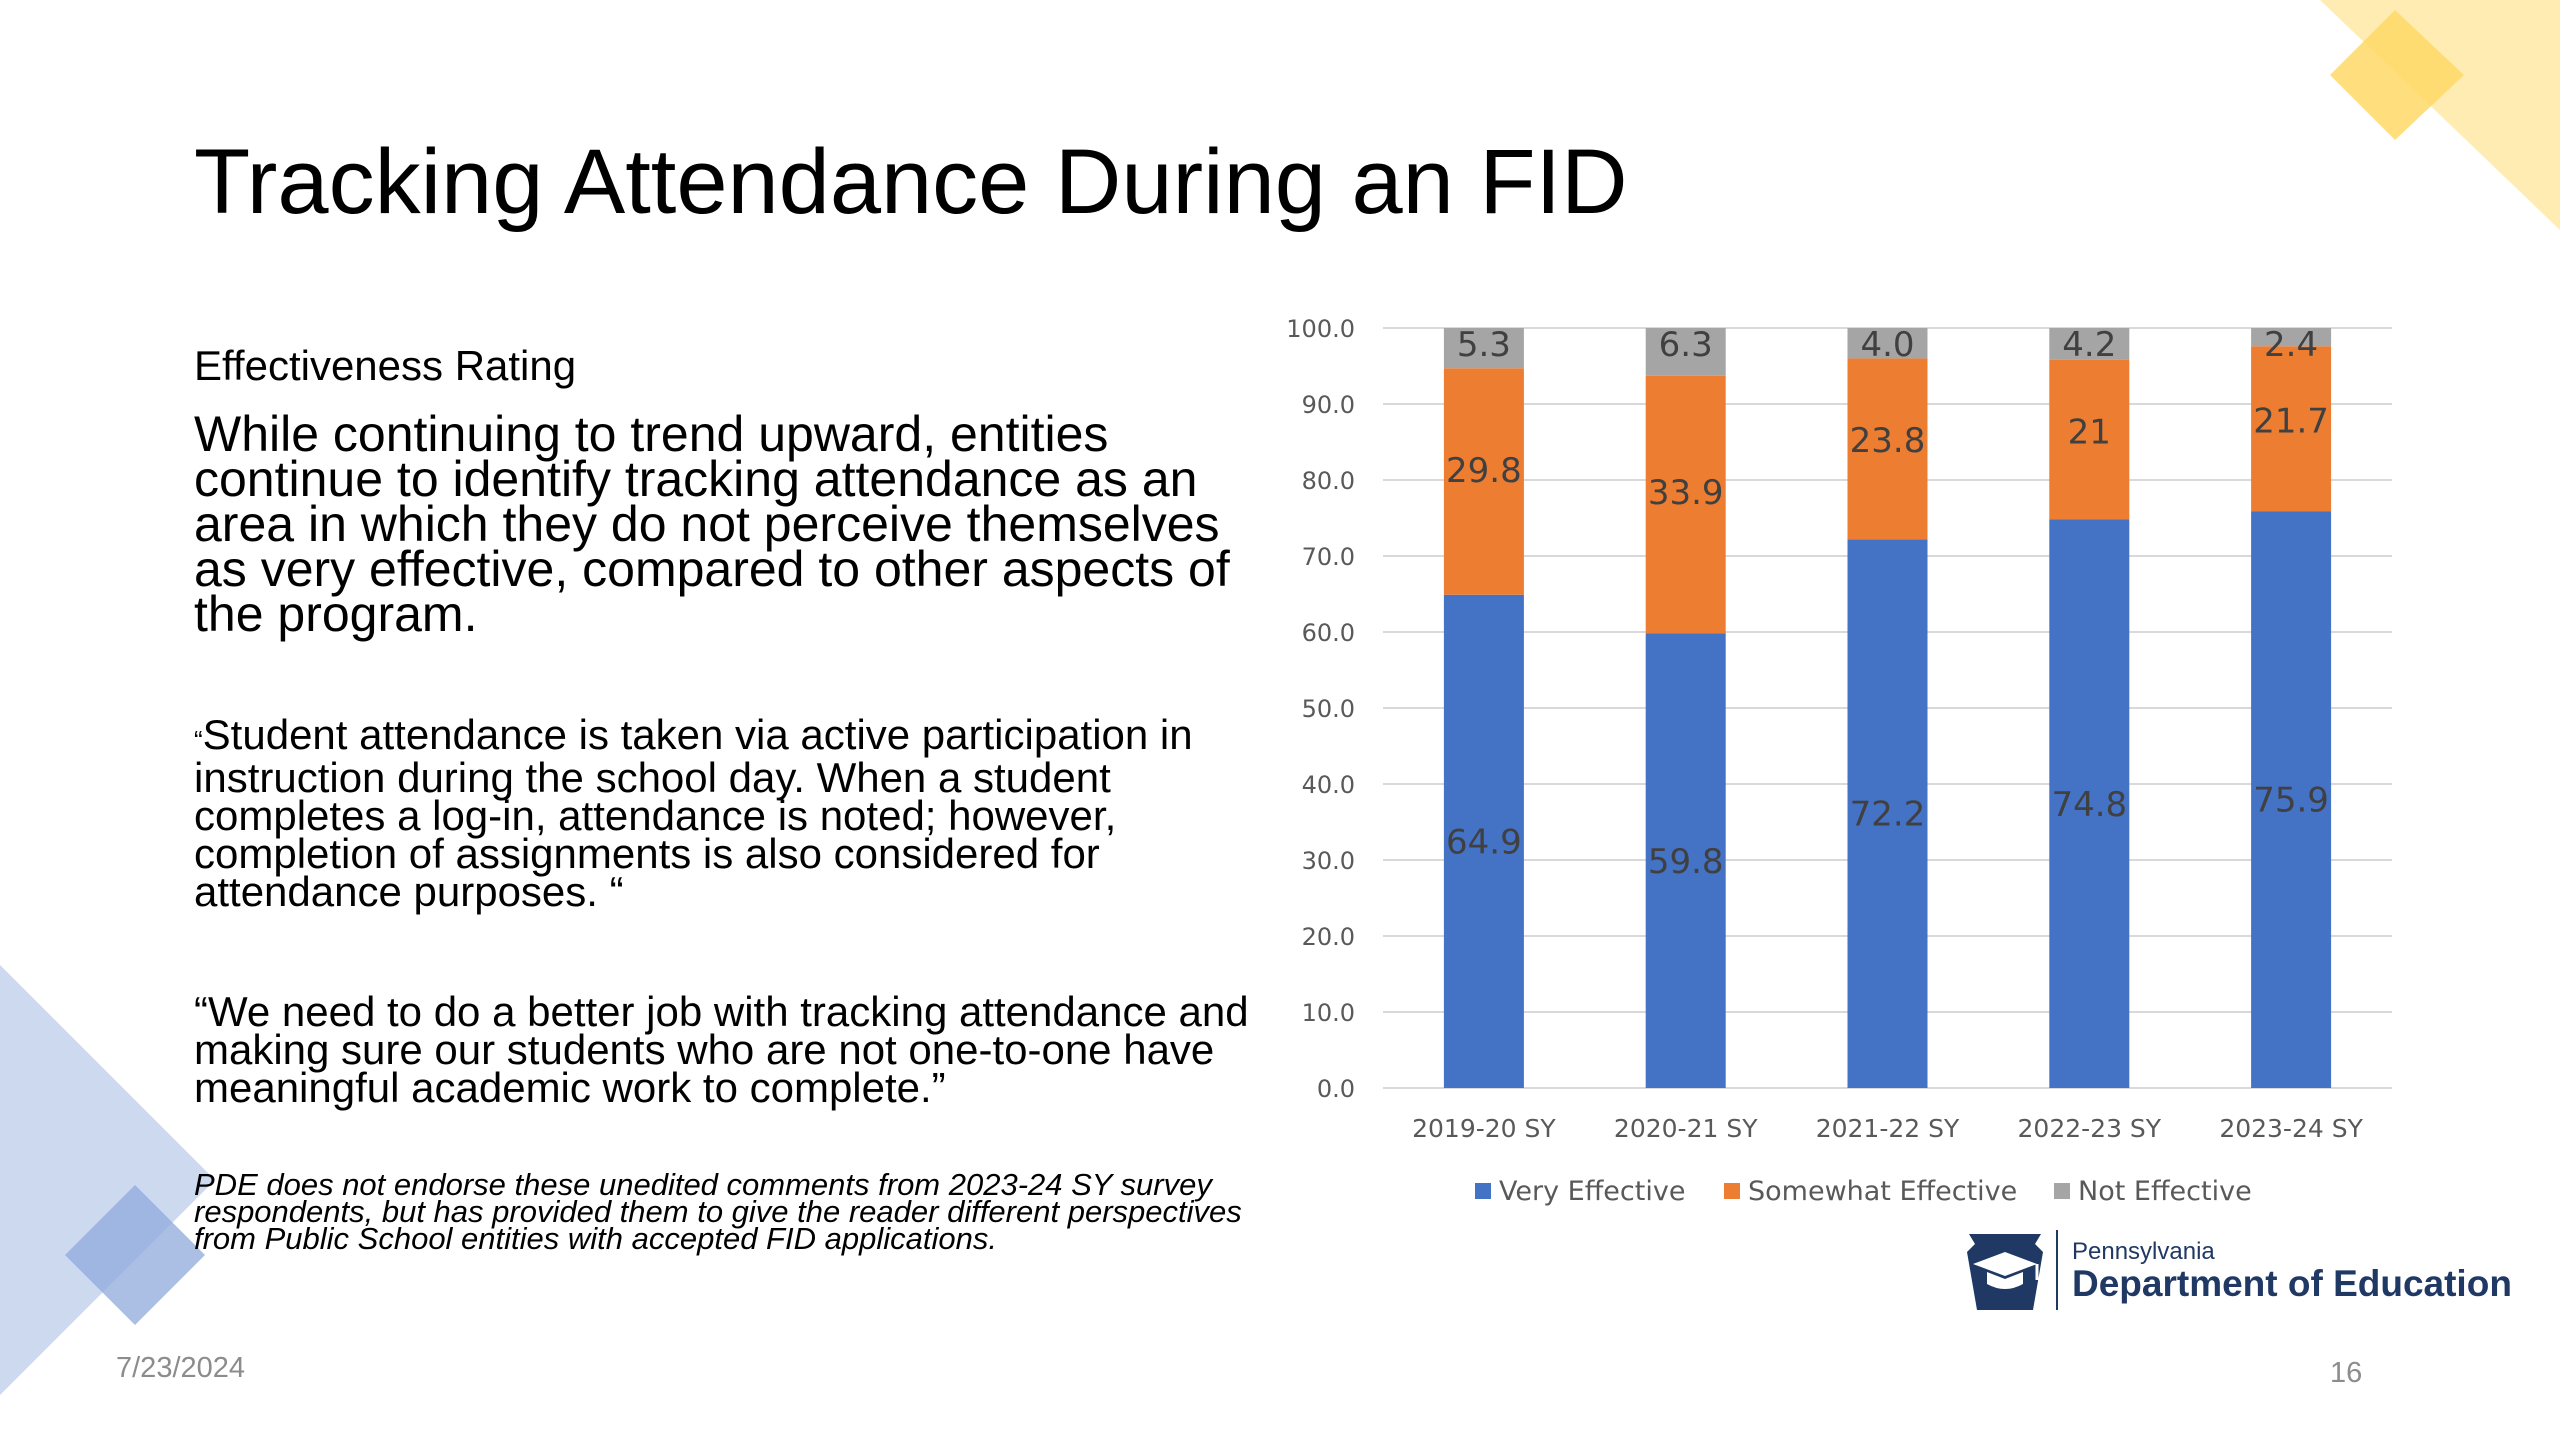  Describe the element at coordinates (2292, 1283) in the screenshot. I see `logo-department-name: Department of Education` at that location.